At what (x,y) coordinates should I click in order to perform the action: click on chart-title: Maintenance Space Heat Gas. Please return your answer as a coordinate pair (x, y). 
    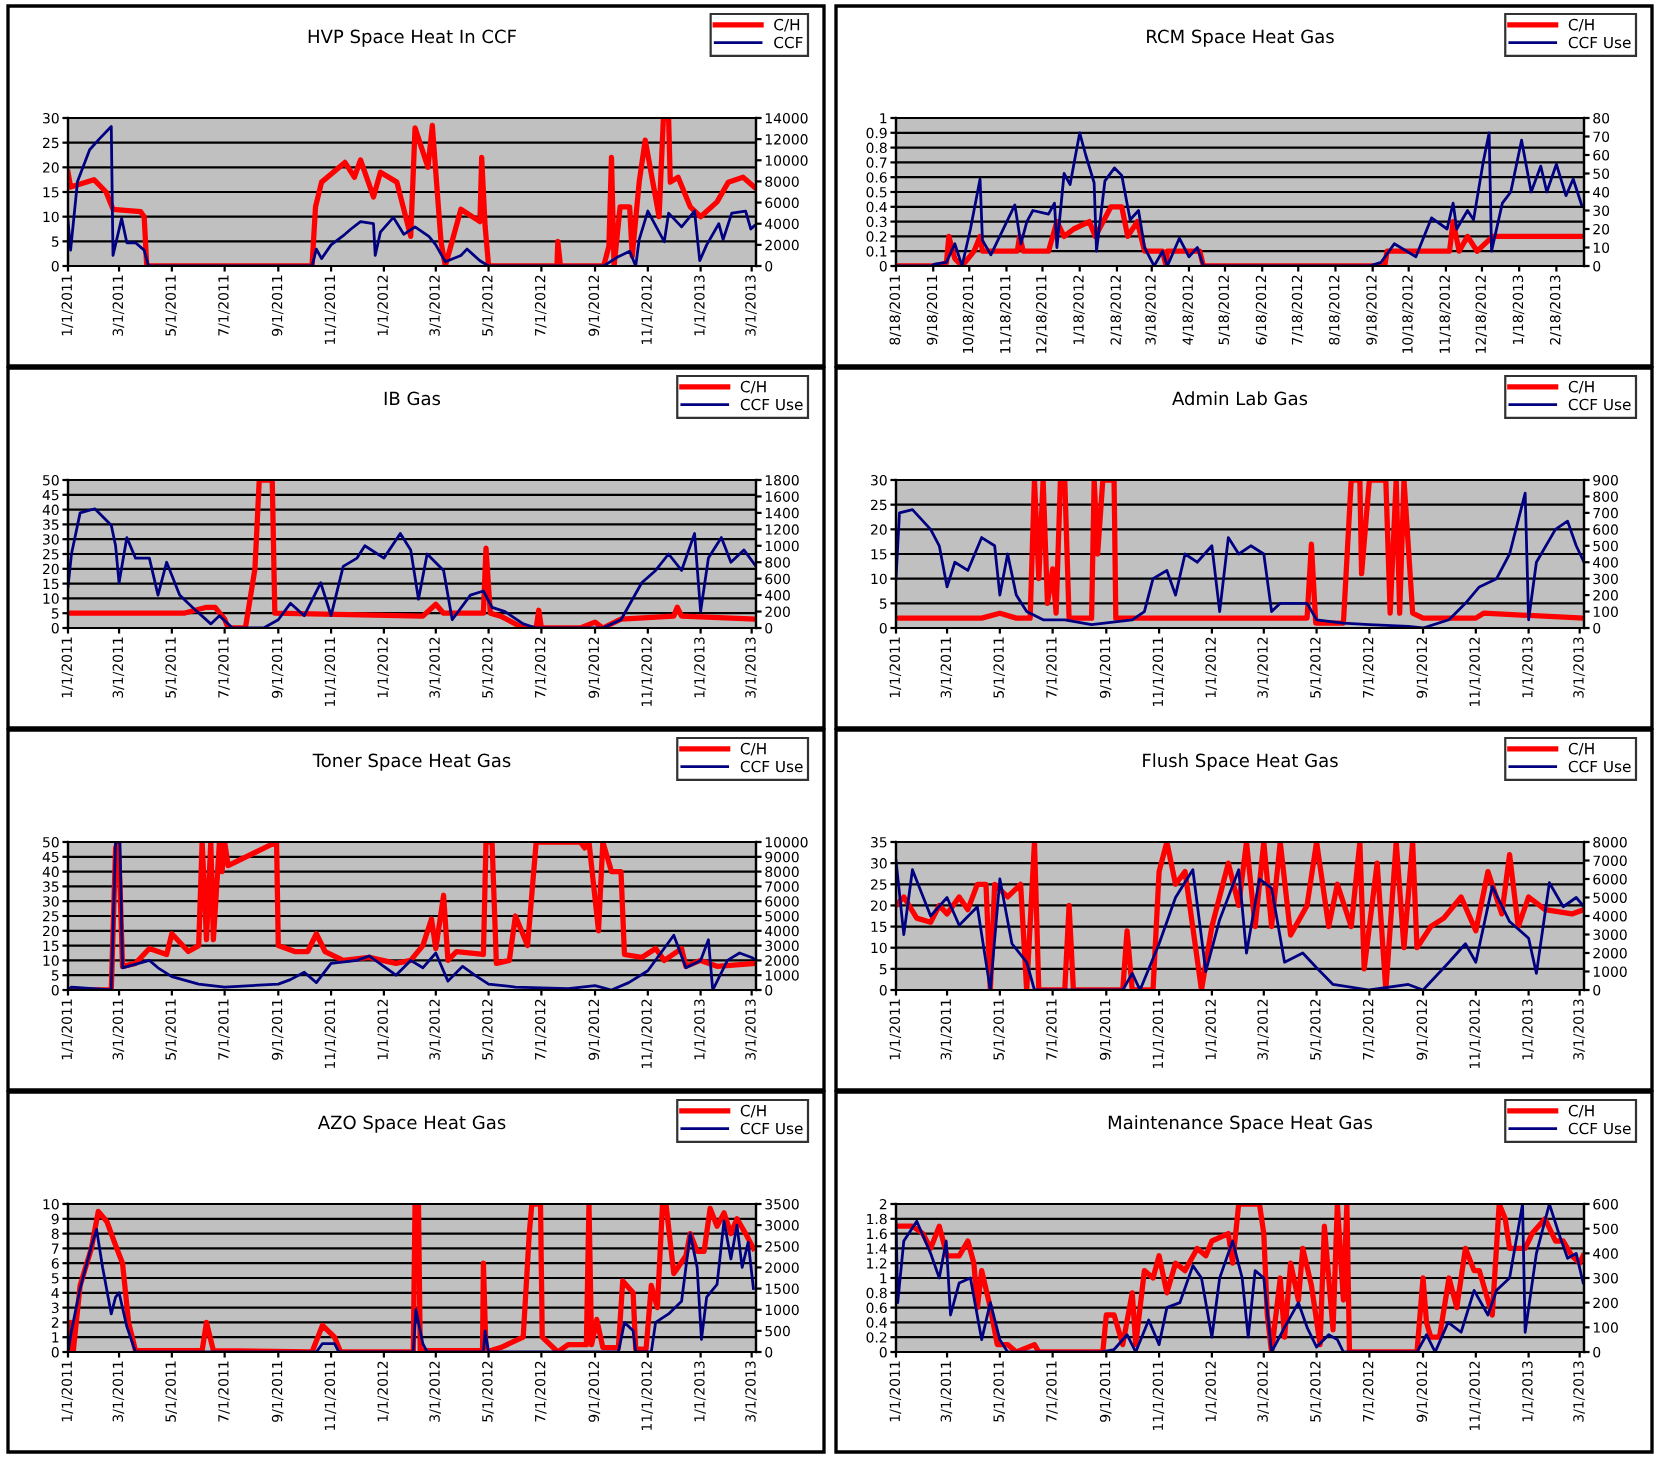
    Looking at the image, I should click on (1240, 1124).